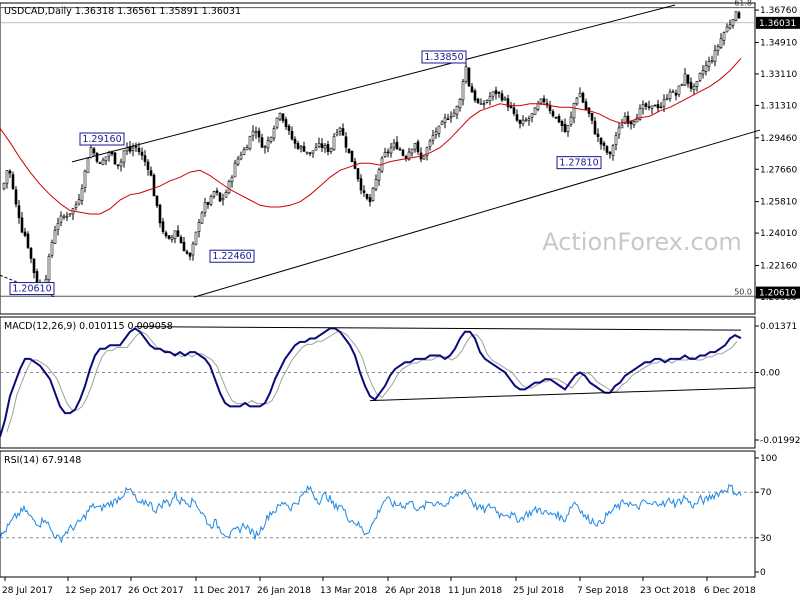 Image resolution: width=800 pixels, height=604 pixels. What do you see at coordinates (27, 591) in the screenshot?
I see `time-tick-label: 28 Jul 2017` at bounding box center [27, 591].